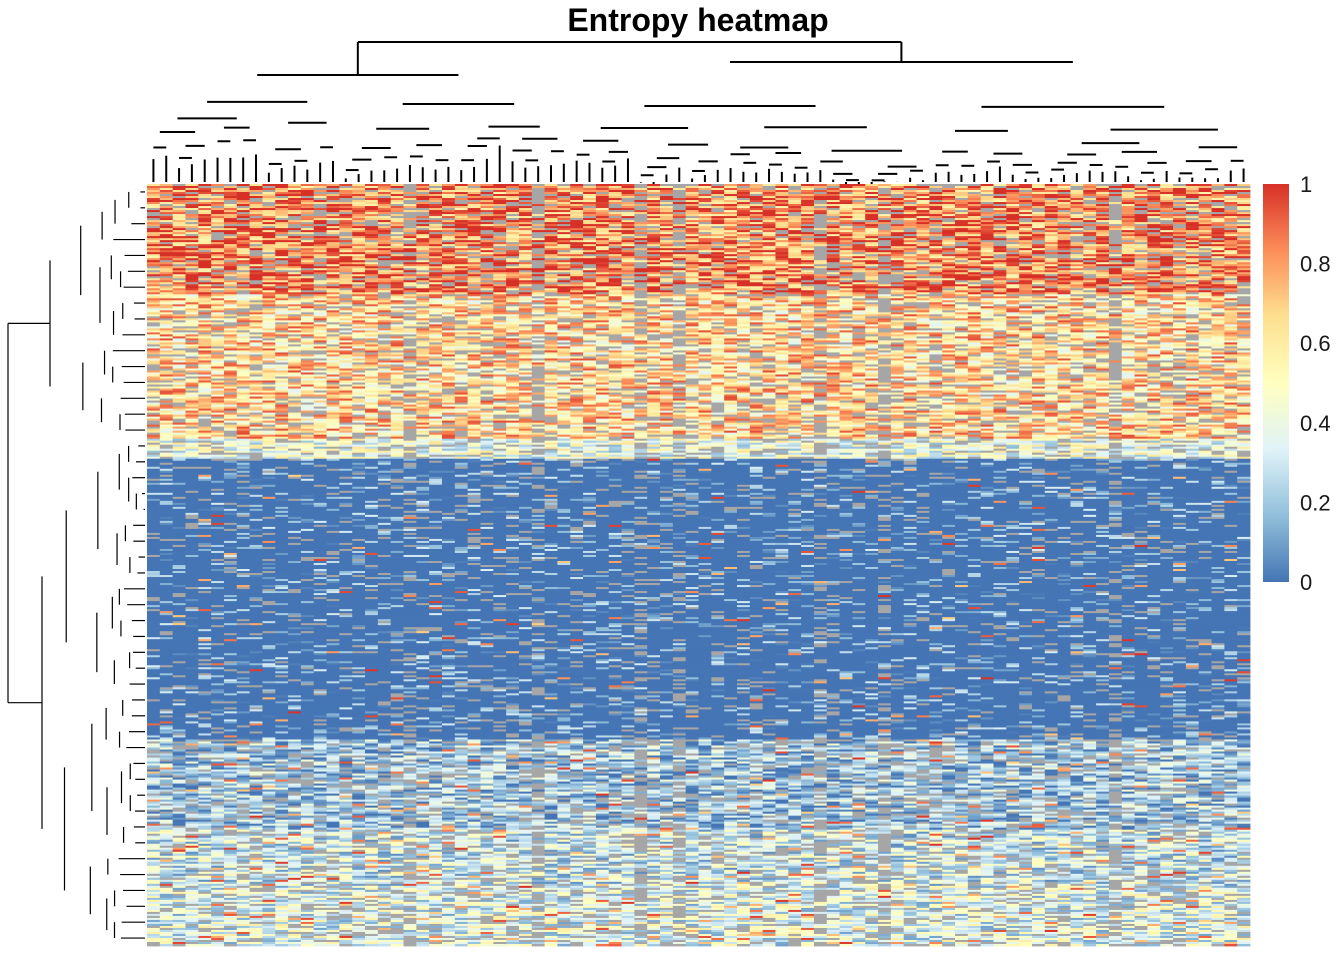 The width and height of the screenshot is (1344, 960). What do you see at coordinates (698, 114) in the screenshot?
I see `column-dendrogram` at bounding box center [698, 114].